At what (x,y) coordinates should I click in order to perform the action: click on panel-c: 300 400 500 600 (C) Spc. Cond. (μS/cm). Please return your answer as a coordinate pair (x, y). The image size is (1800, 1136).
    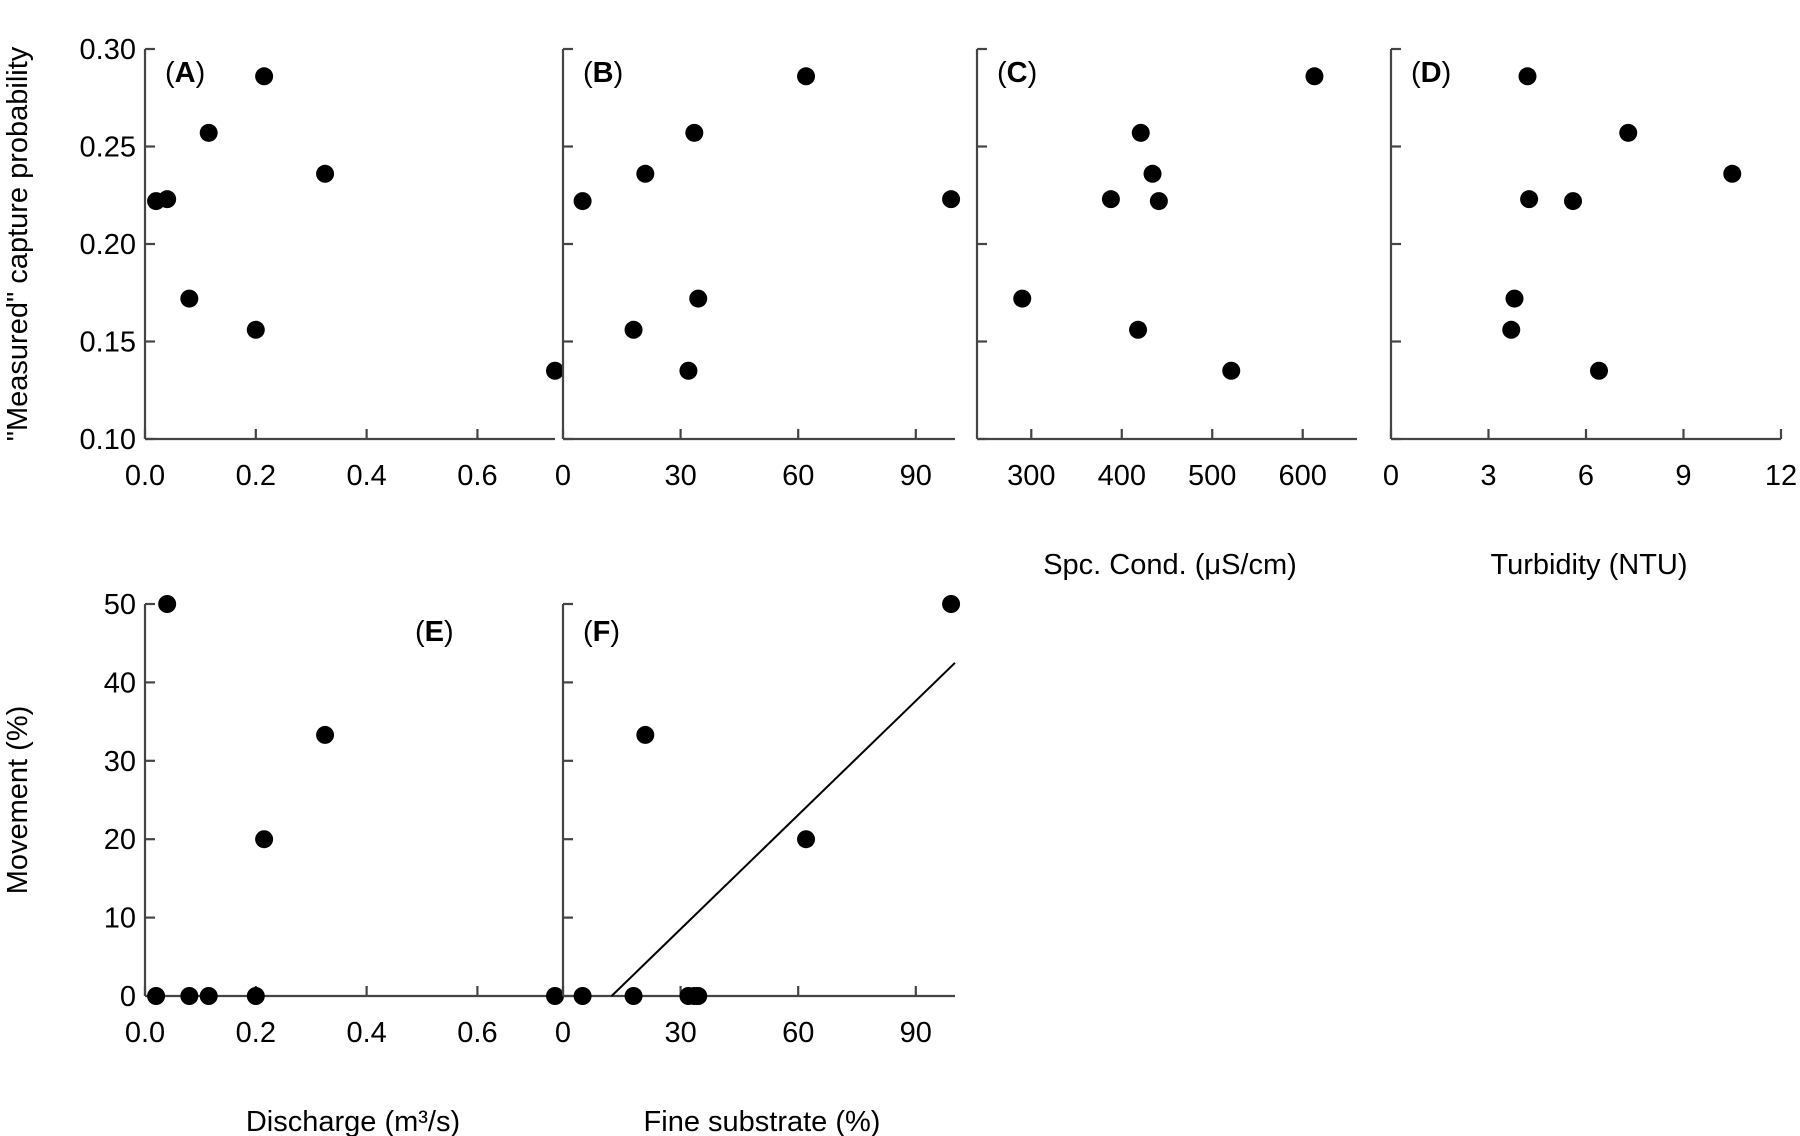
    Looking at the image, I should click on (1166, 314).